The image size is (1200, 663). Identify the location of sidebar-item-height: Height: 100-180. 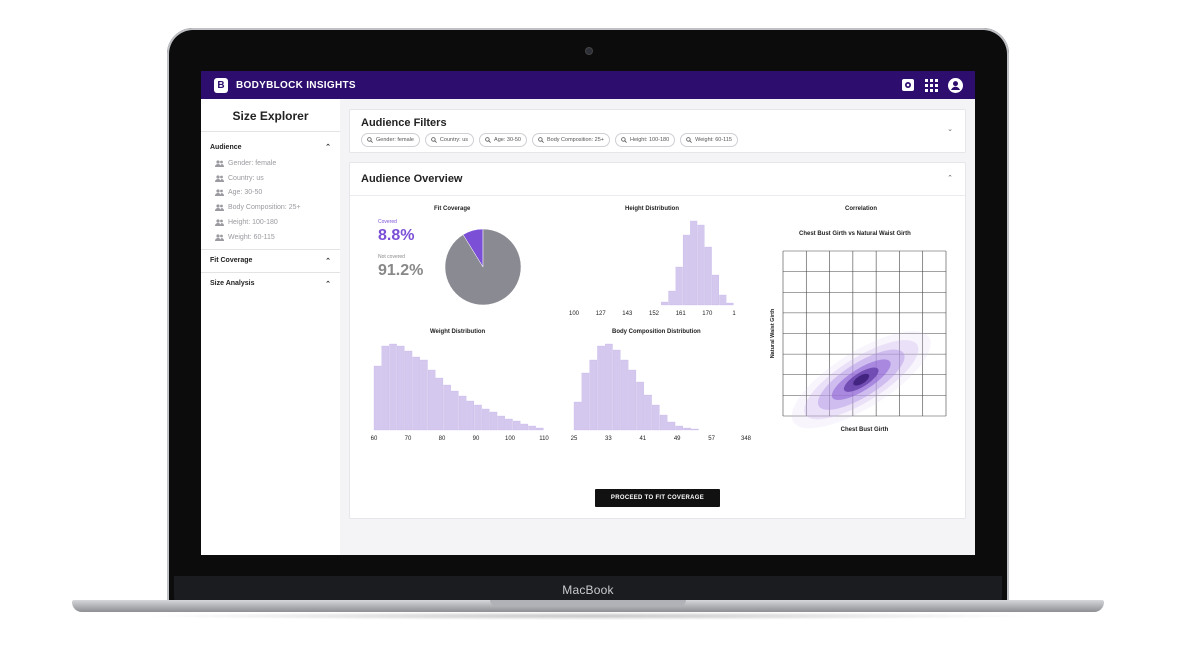
(270, 222).